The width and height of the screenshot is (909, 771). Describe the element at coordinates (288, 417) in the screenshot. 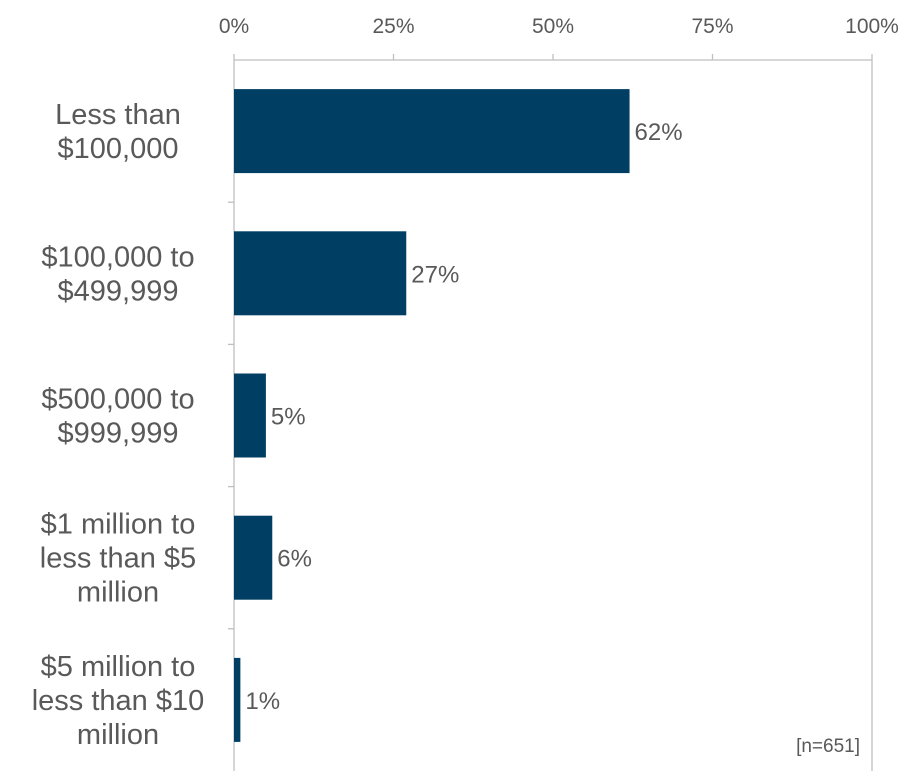

I see `data-label: 5%` at that location.